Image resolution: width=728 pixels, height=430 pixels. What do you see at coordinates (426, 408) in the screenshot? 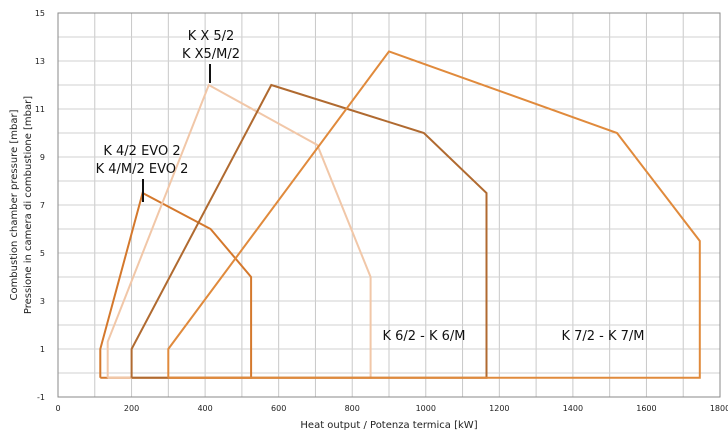
I see `x-tick-label: 1000` at bounding box center [426, 408].